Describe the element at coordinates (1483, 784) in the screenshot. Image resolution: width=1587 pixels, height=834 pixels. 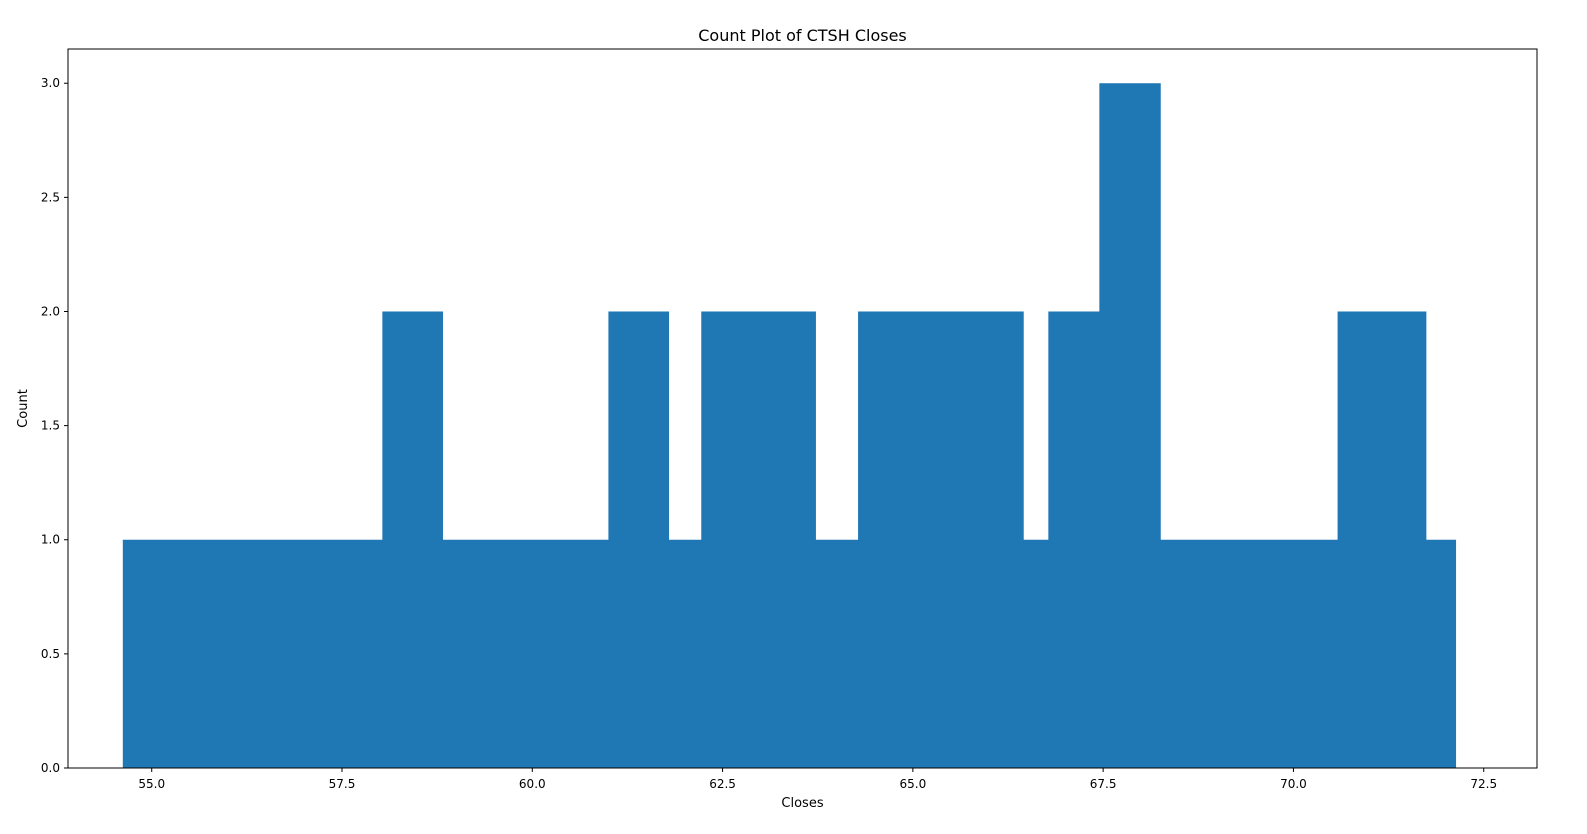
I see `x-tick-label-7: 72.5` at that location.